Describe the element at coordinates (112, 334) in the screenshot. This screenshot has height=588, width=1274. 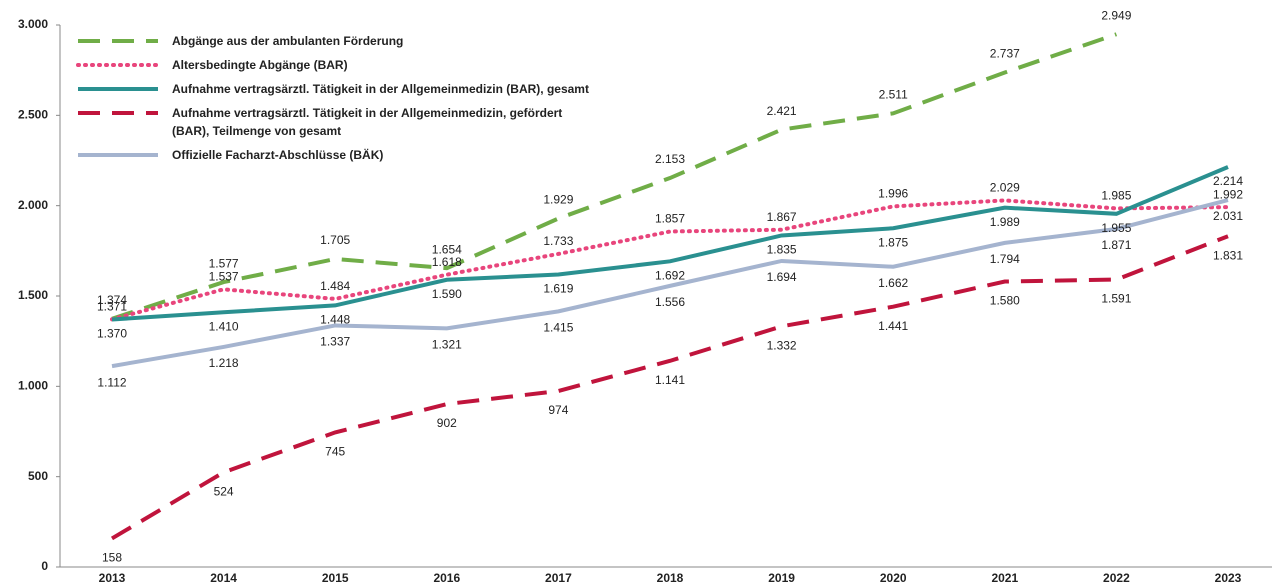
I see `data-label: 1.370` at that location.